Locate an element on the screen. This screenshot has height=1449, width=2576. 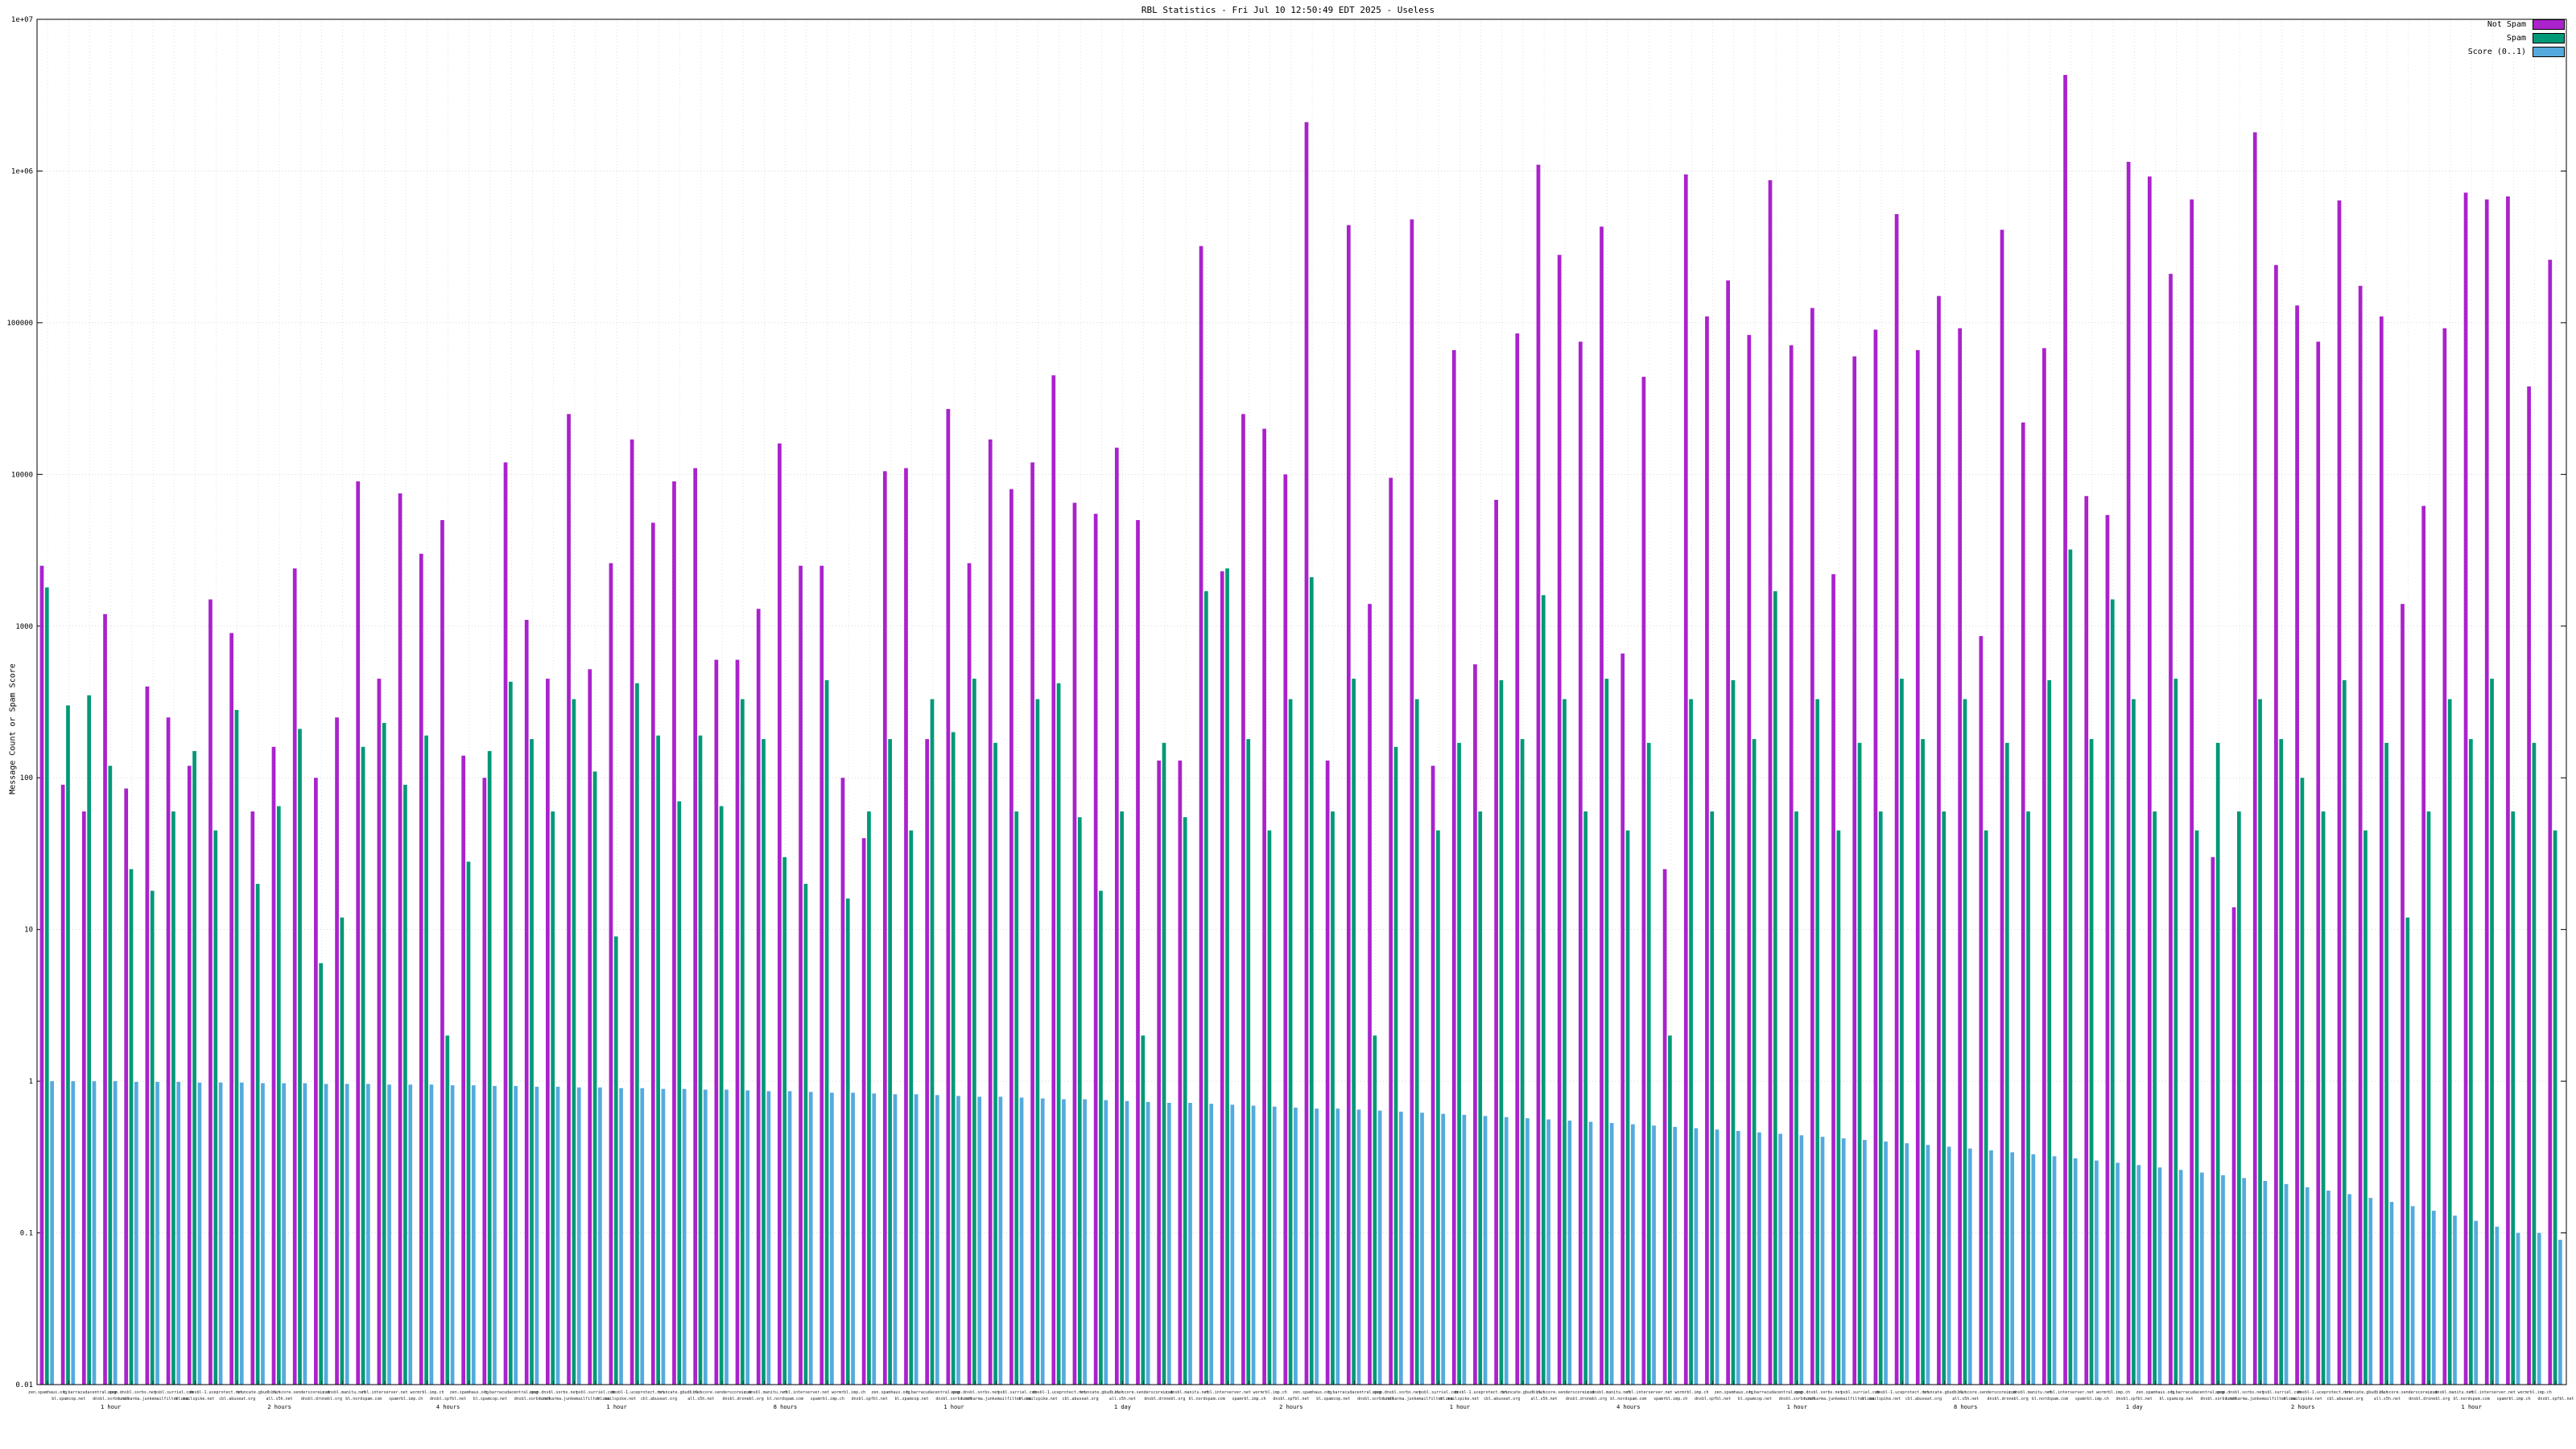
y-tick-label: 0.1 is located at coordinates (26, 1234).